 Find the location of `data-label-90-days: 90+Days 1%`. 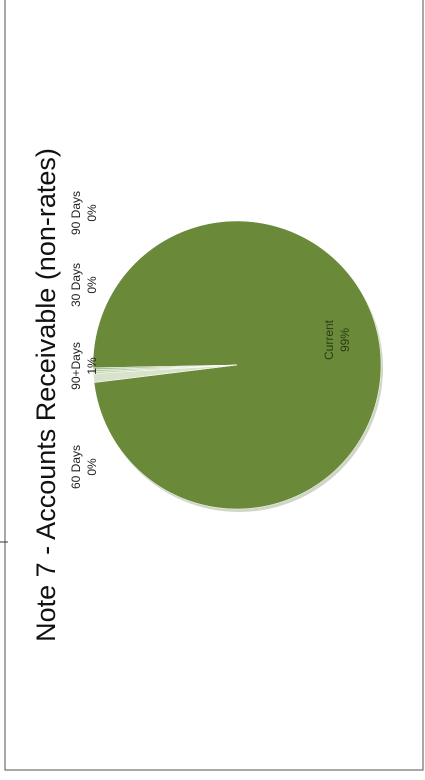

data-label-90-days: 90+Days 1% is located at coordinates (84, 366).